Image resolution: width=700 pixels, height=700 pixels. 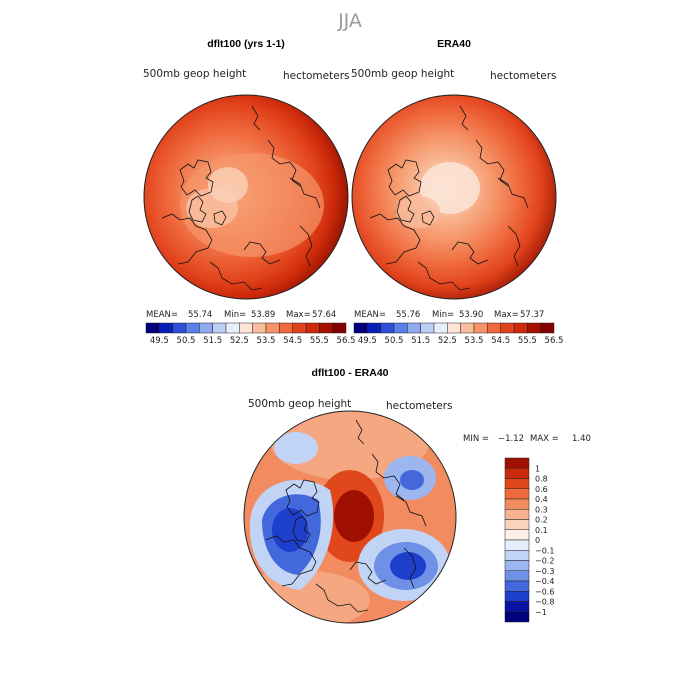 What do you see at coordinates (443, 315) in the screenshot?
I see `min-label: Min=` at bounding box center [443, 315].